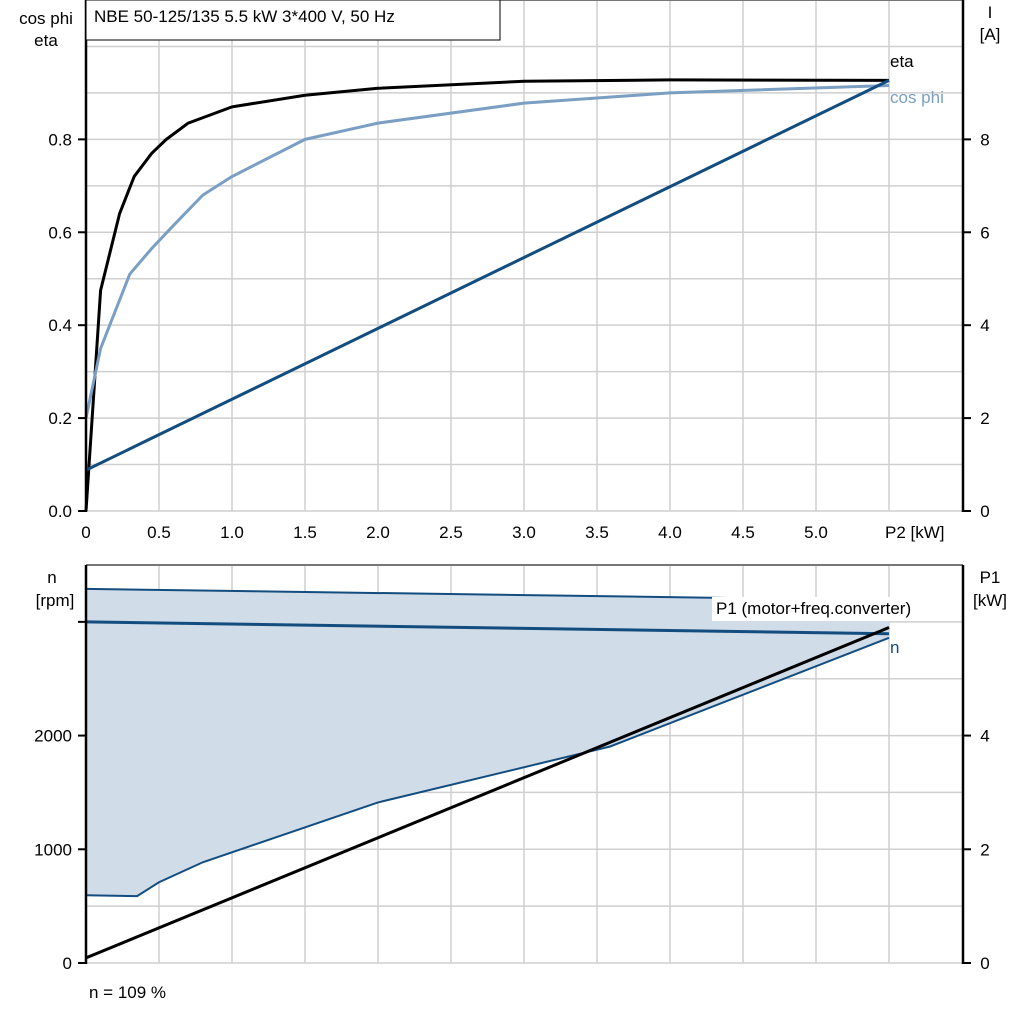 The image size is (1024, 1029). I want to click on x-tick-label: 5.0, so click(816, 532).